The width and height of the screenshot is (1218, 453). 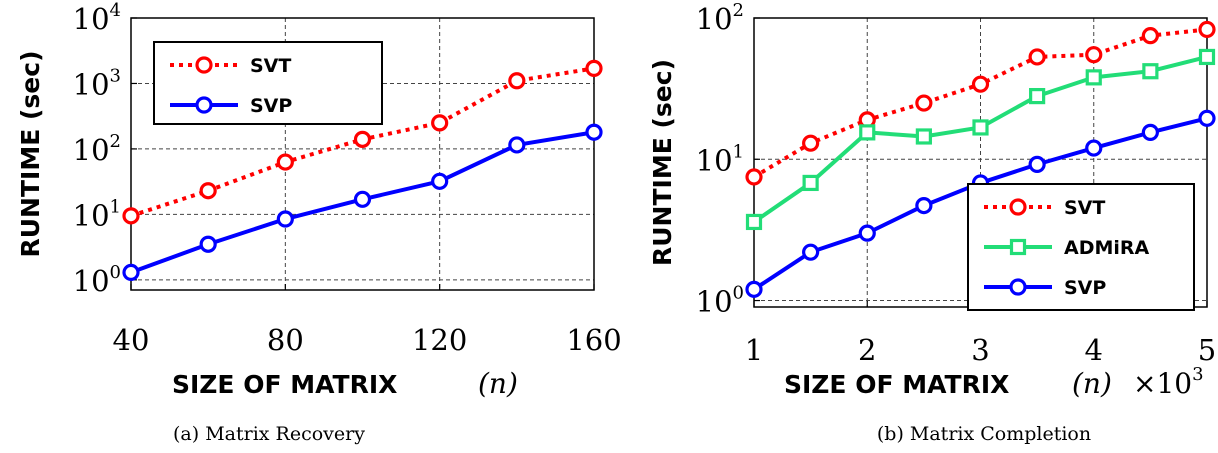 I want to click on x-tick-label: 80, so click(x=285, y=340).